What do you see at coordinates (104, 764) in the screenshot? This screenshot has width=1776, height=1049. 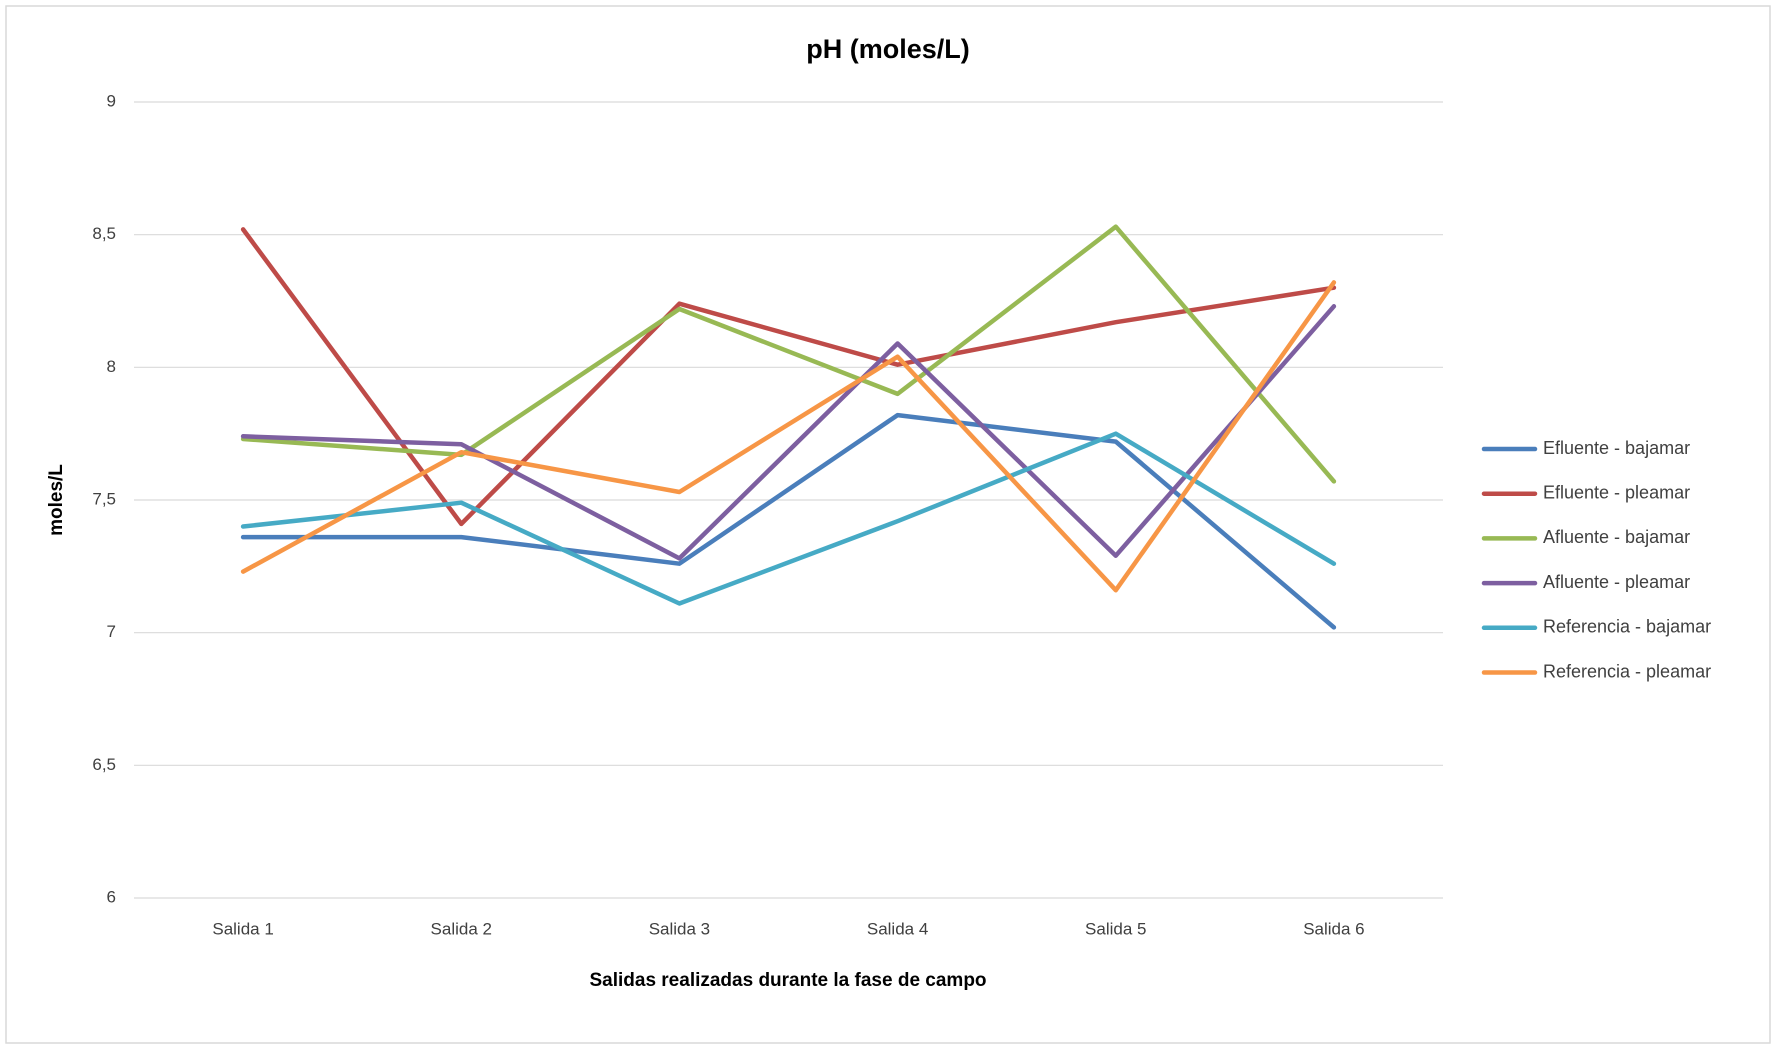 I see `y-tick-label: 6,5` at bounding box center [104, 764].